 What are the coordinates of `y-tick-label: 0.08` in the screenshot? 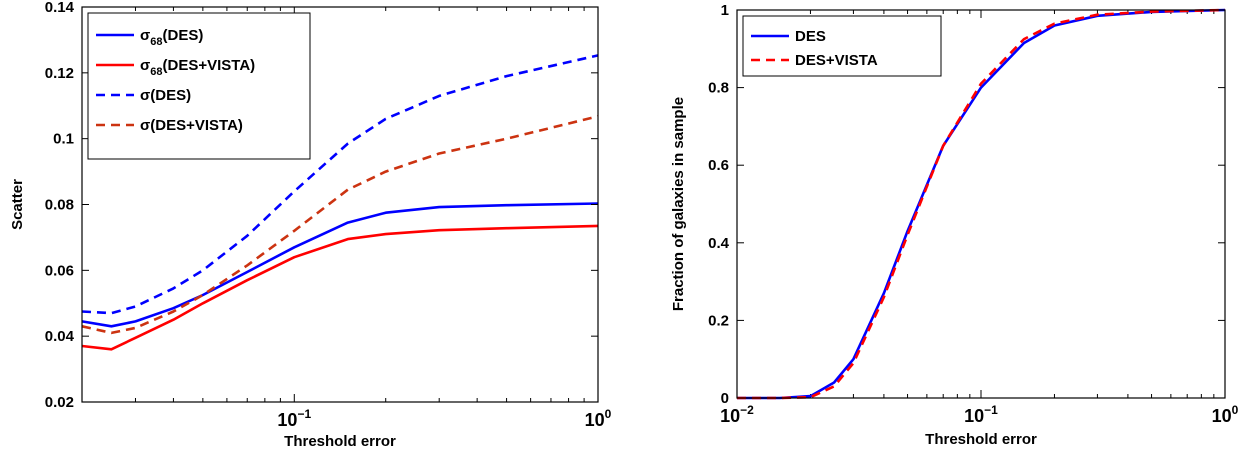 It's located at (59, 205).